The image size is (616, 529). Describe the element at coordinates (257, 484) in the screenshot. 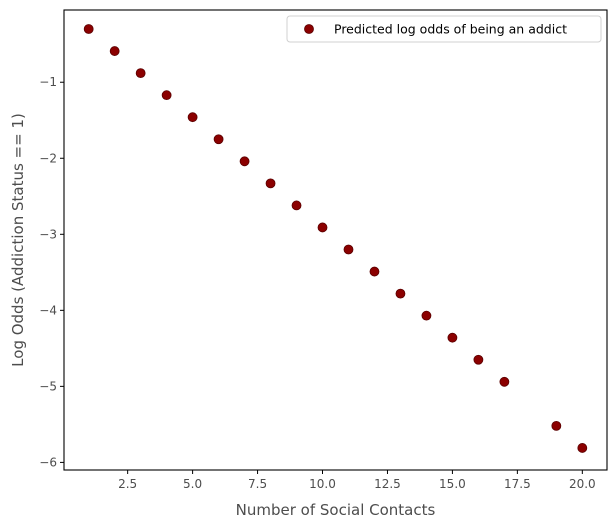

I see `x-tick-label: 7.5` at that location.